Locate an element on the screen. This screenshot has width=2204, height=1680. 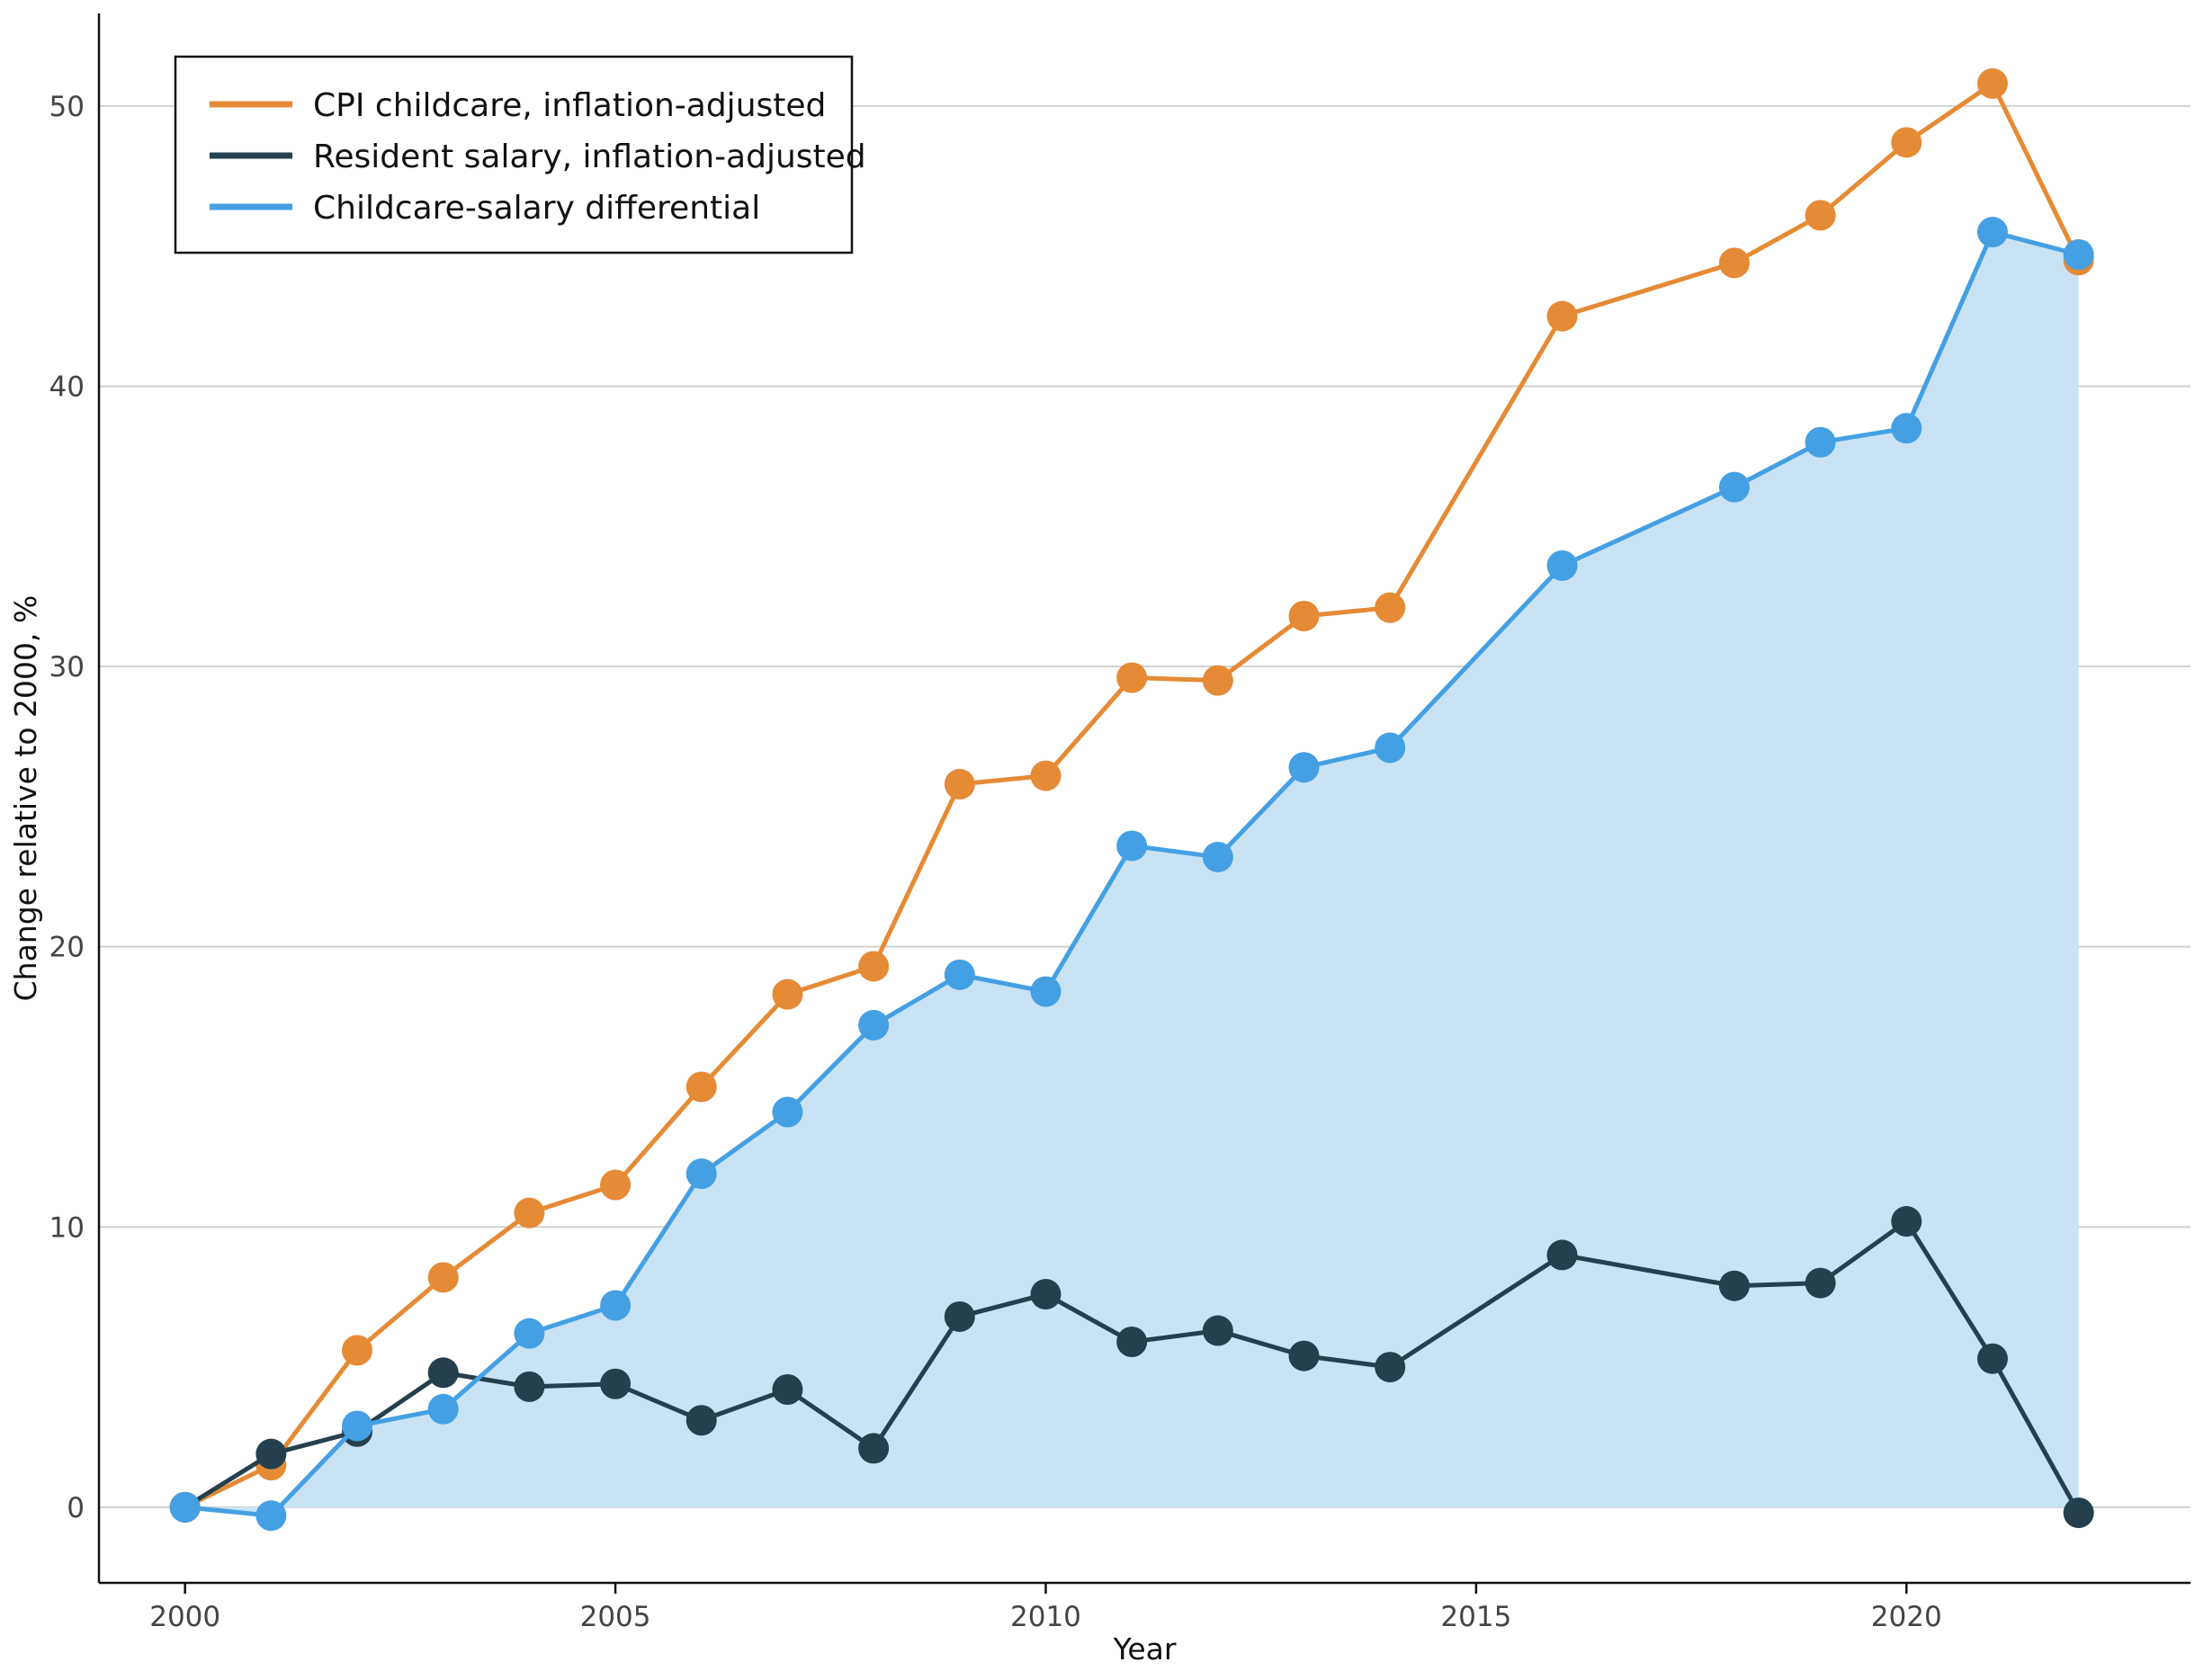
y-tick-label: 0 is located at coordinates (76, 1508).